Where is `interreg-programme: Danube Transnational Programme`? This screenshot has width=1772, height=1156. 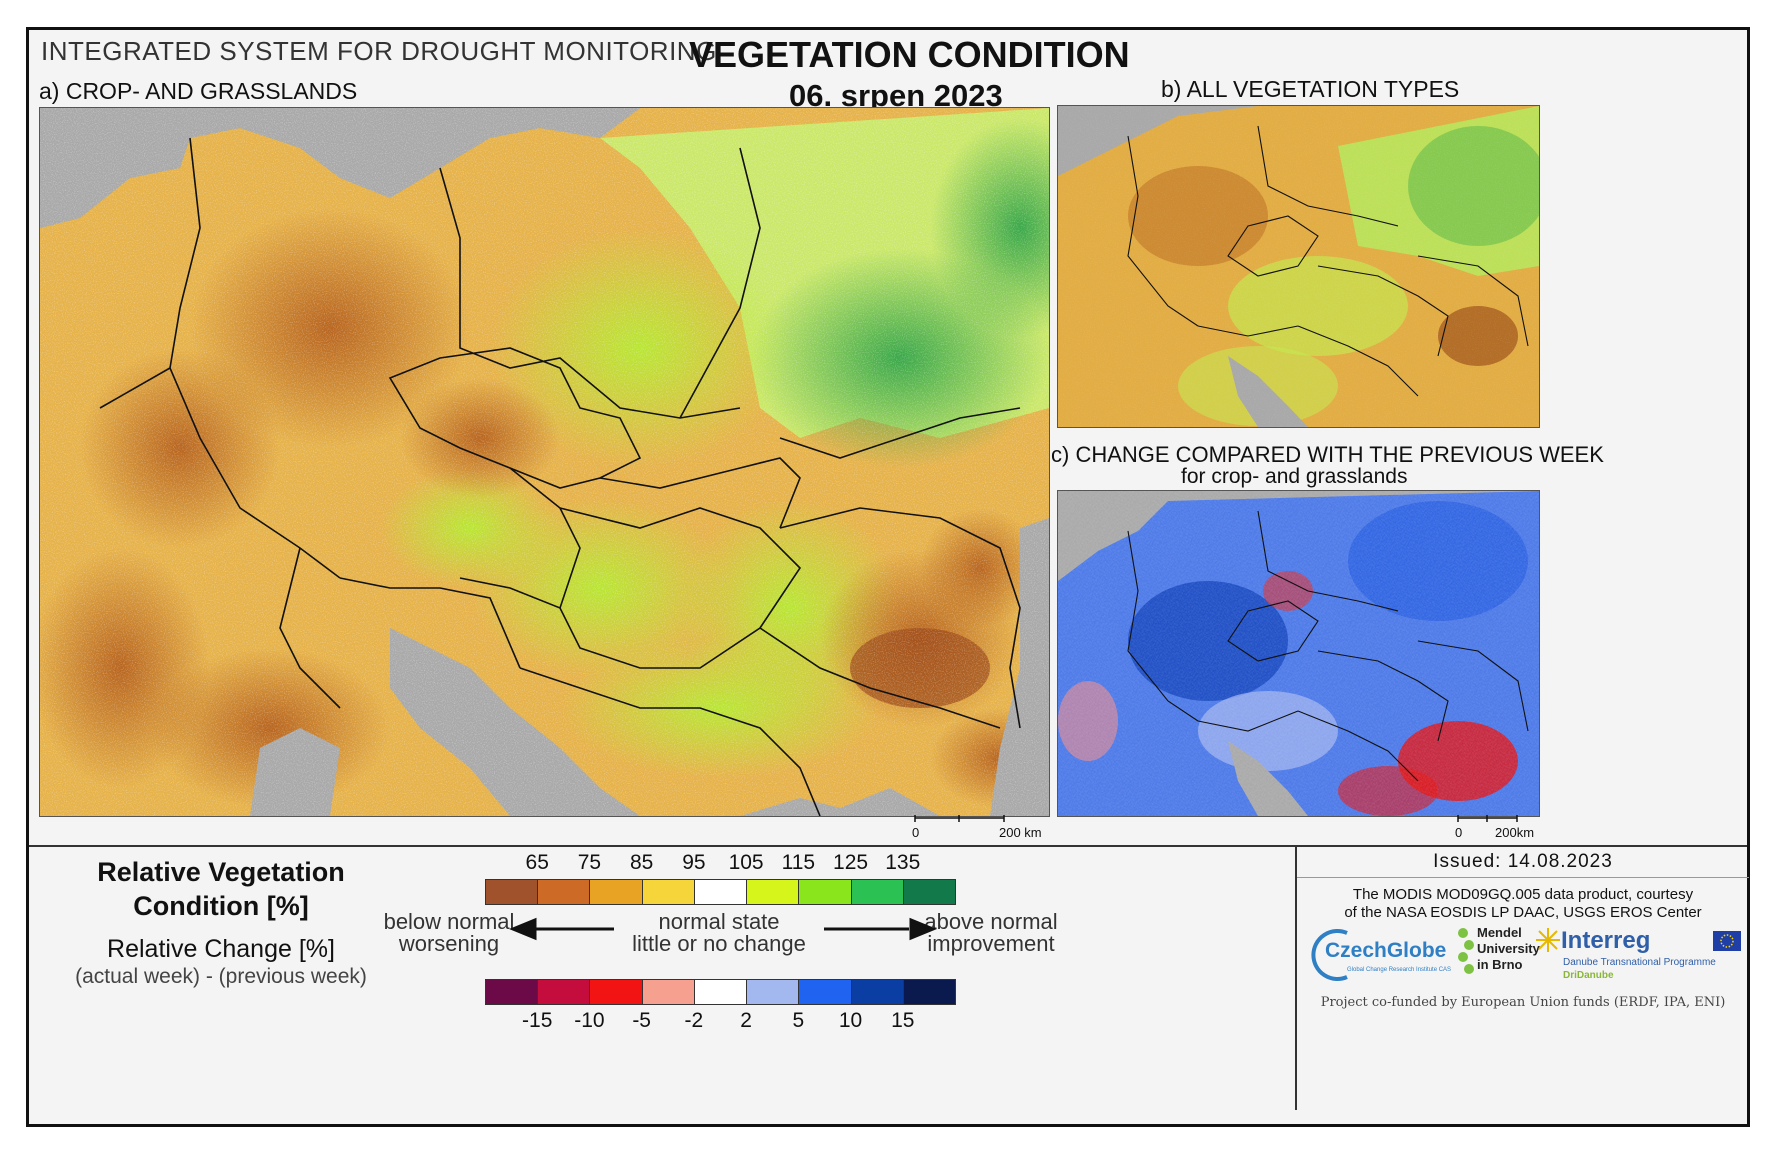
interreg-programme: Danube Transnational Programme is located at coordinates (1639, 962).